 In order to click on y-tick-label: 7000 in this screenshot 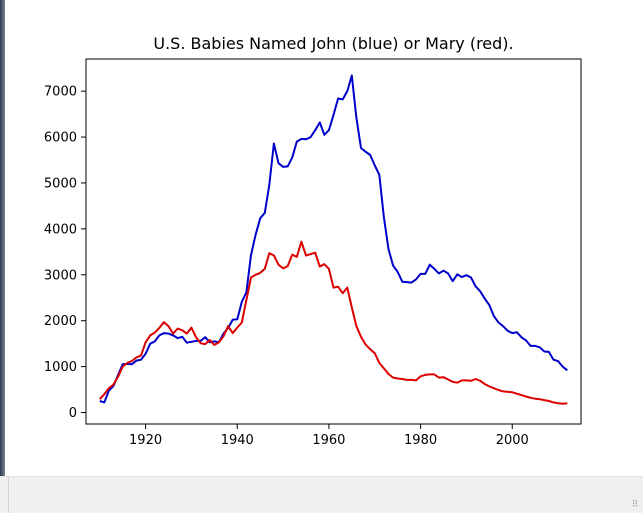, I will do `click(60, 92)`.